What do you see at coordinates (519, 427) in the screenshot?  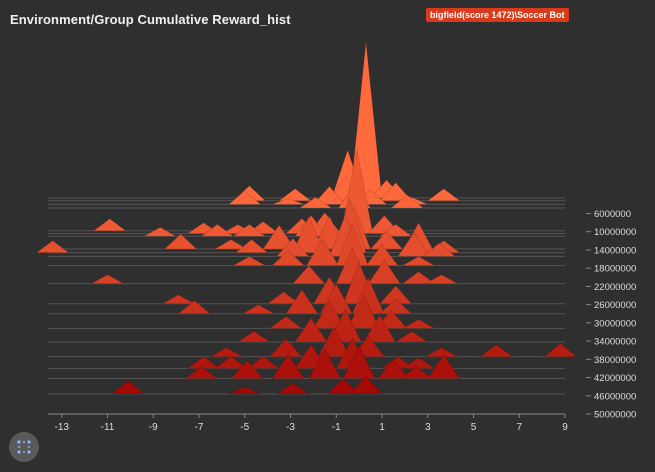 I see `x-tick-label: 7` at bounding box center [519, 427].